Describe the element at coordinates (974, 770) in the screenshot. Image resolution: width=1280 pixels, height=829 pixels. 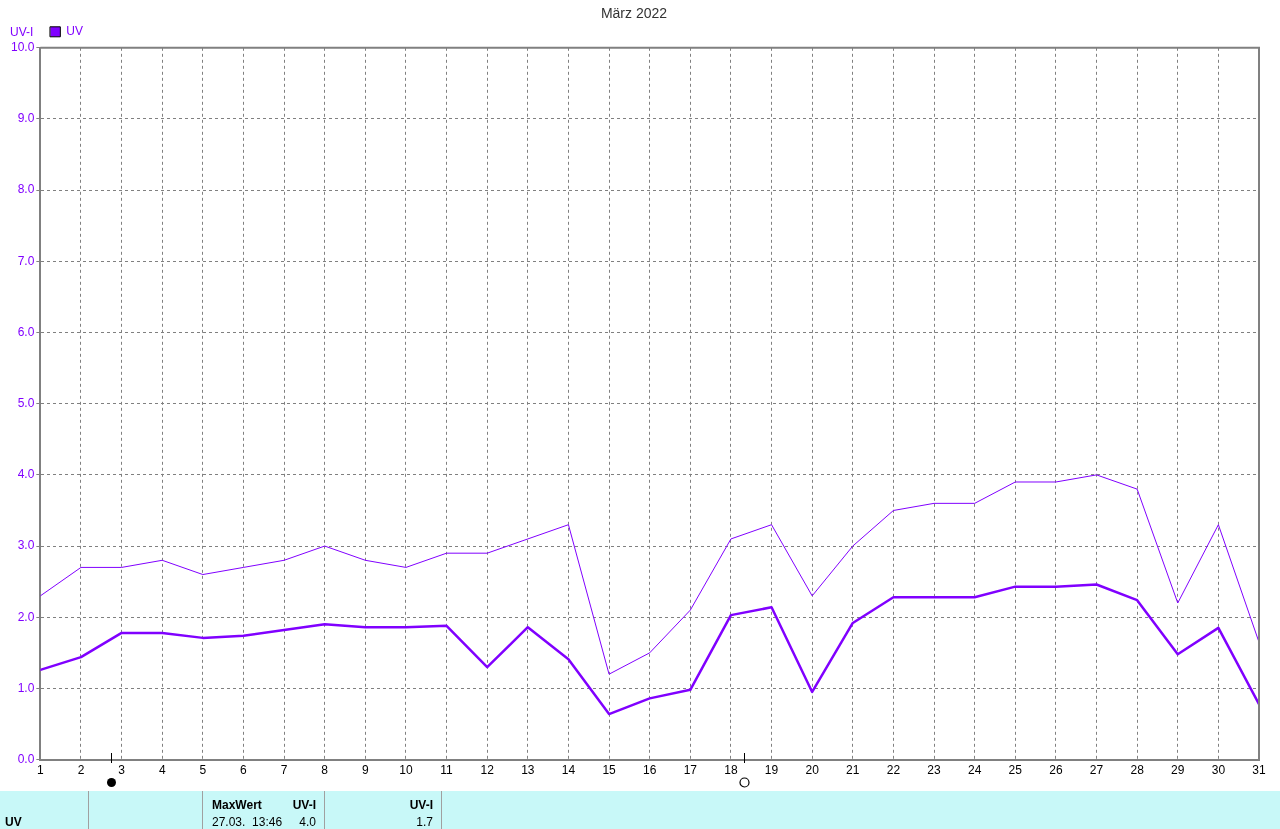
I see `x-tick-label: 24` at that location.